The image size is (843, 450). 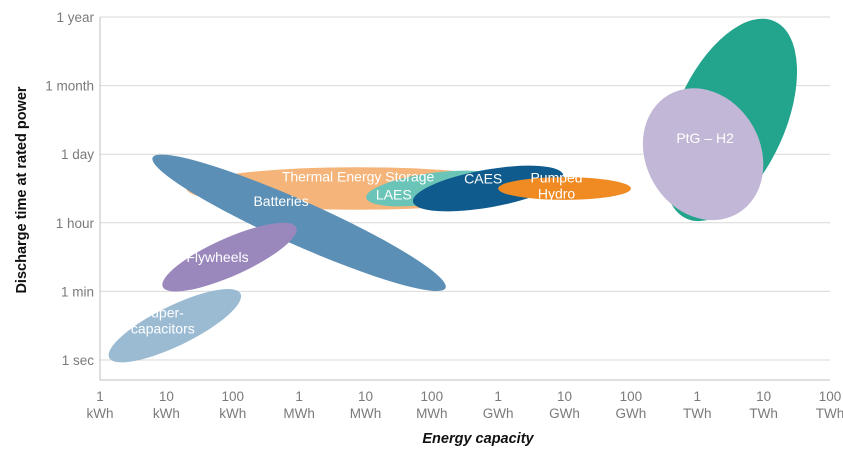 What do you see at coordinates (564, 405) in the screenshot?
I see `x-tick: 10 GWh` at bounding box center [564, 405].